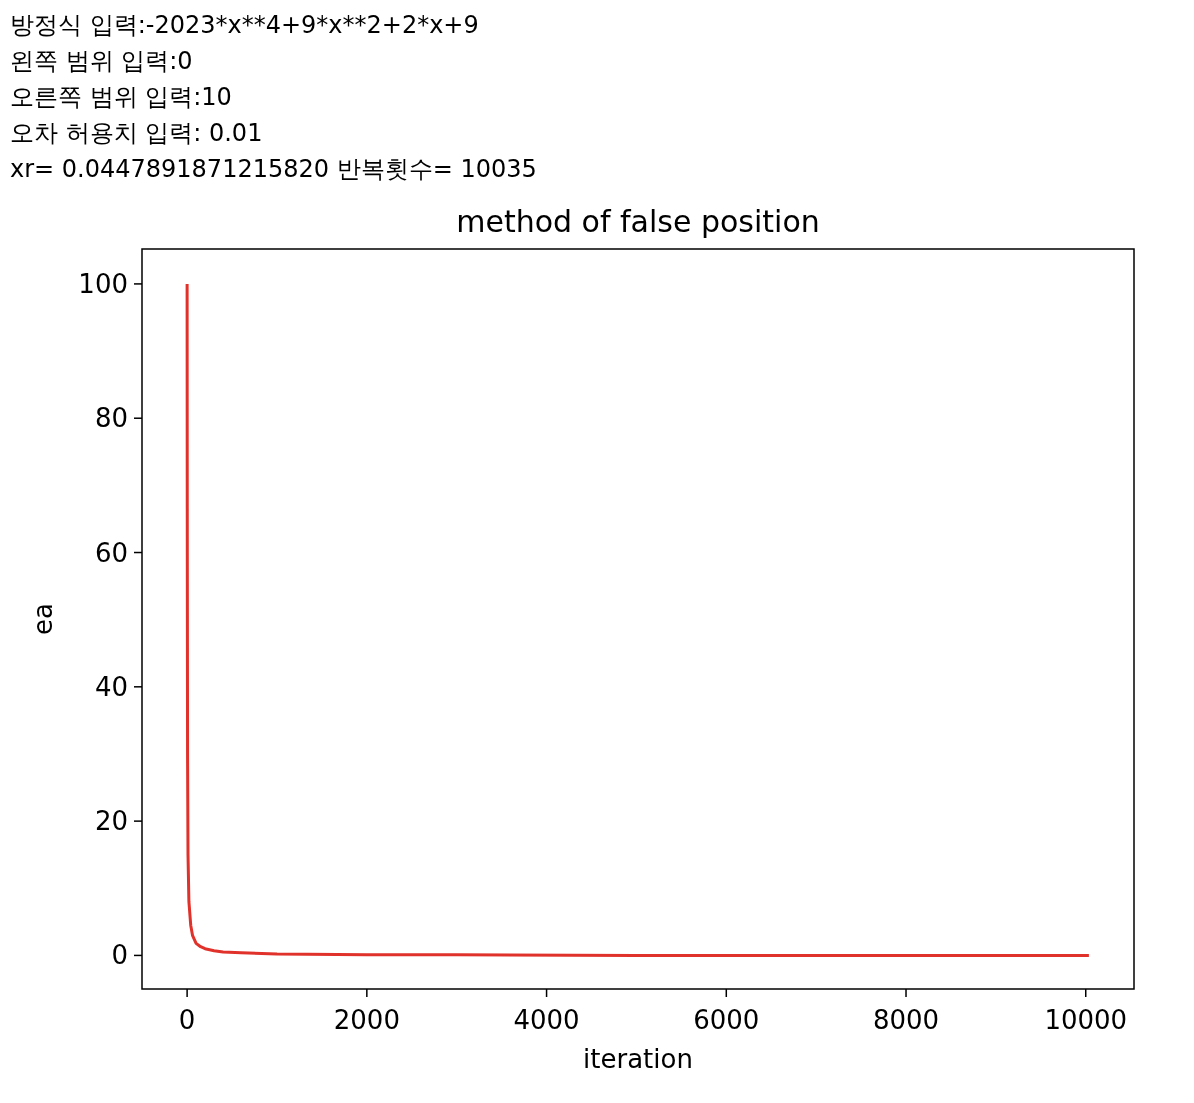  Describe the element at coordinates (111, 821) in the screenshot. I see `y-tick-label: 20` at that location.